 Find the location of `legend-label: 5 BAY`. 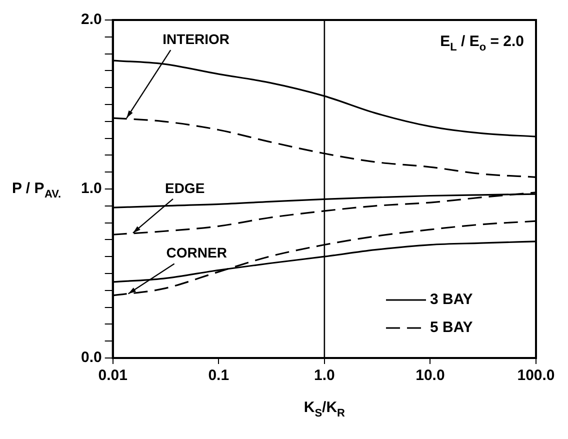

legend-label: 5 BAY is located at coordinates (451, 327).